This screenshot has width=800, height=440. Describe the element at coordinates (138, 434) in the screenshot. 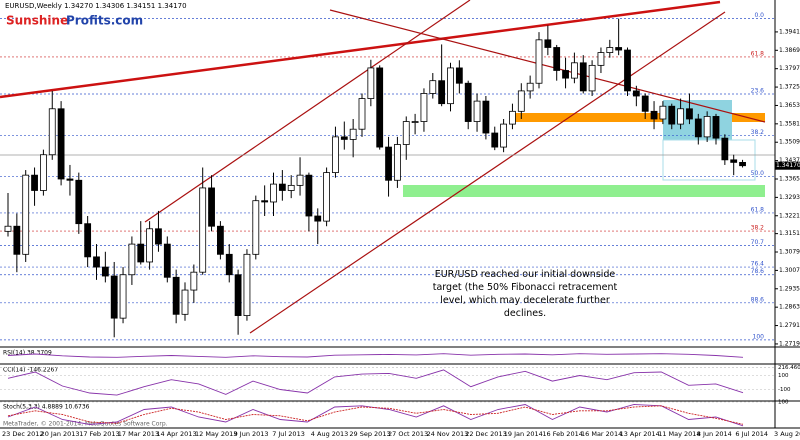

I see `x-tick-label: 17 Mar 2013` at that location.